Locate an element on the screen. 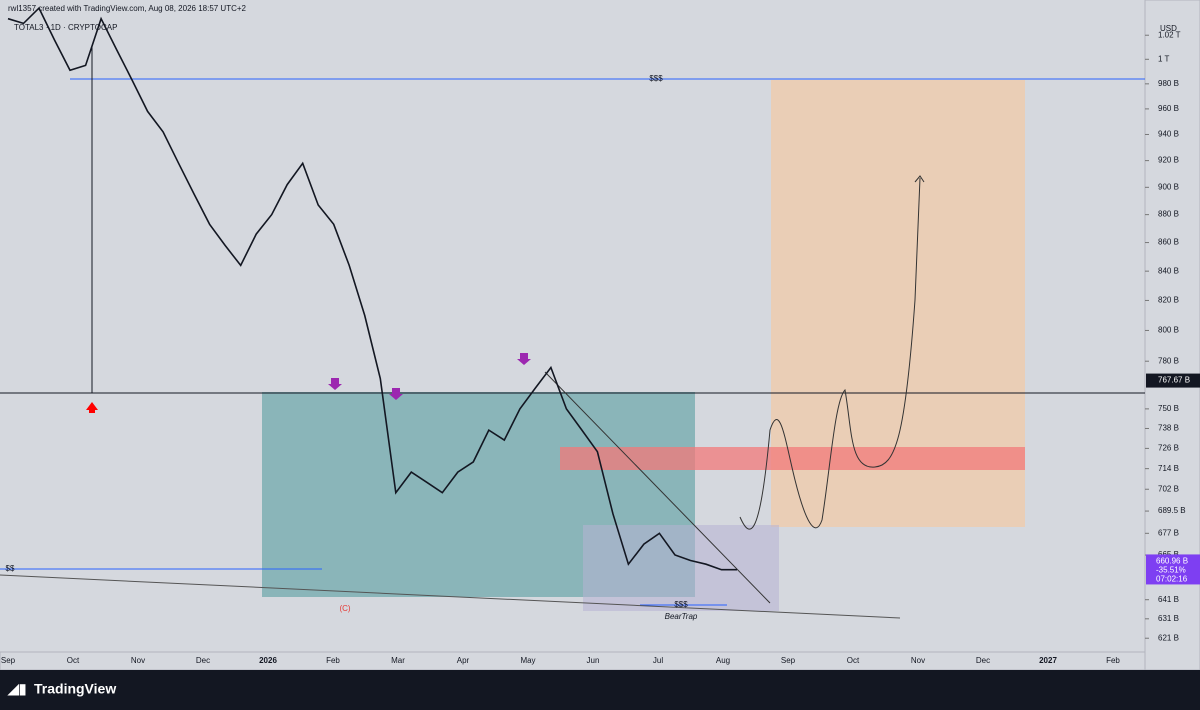 This screenshot has width=1200, height=710. y-tick-label: 920 B is located at coordinates (1168, 160).